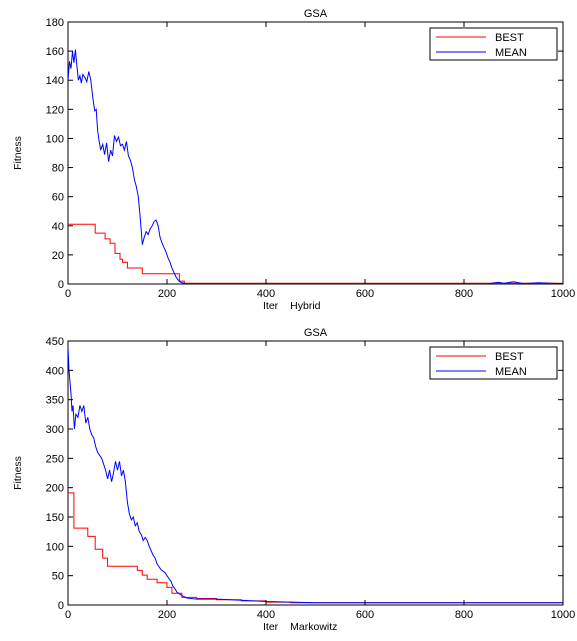 The height and width of the screenshot is (641, 577). Describe the element at coordinates (55, 23) in the screenshot. I see `y-tick-label: 180` at that location.